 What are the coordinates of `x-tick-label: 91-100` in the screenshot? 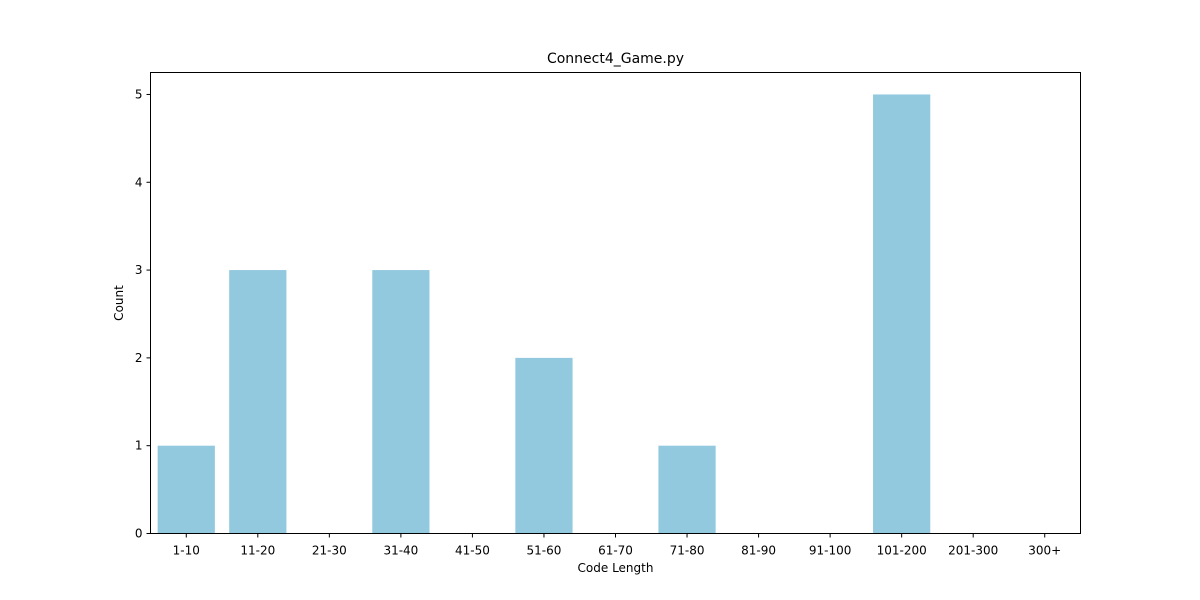 It's located at (830, 551).